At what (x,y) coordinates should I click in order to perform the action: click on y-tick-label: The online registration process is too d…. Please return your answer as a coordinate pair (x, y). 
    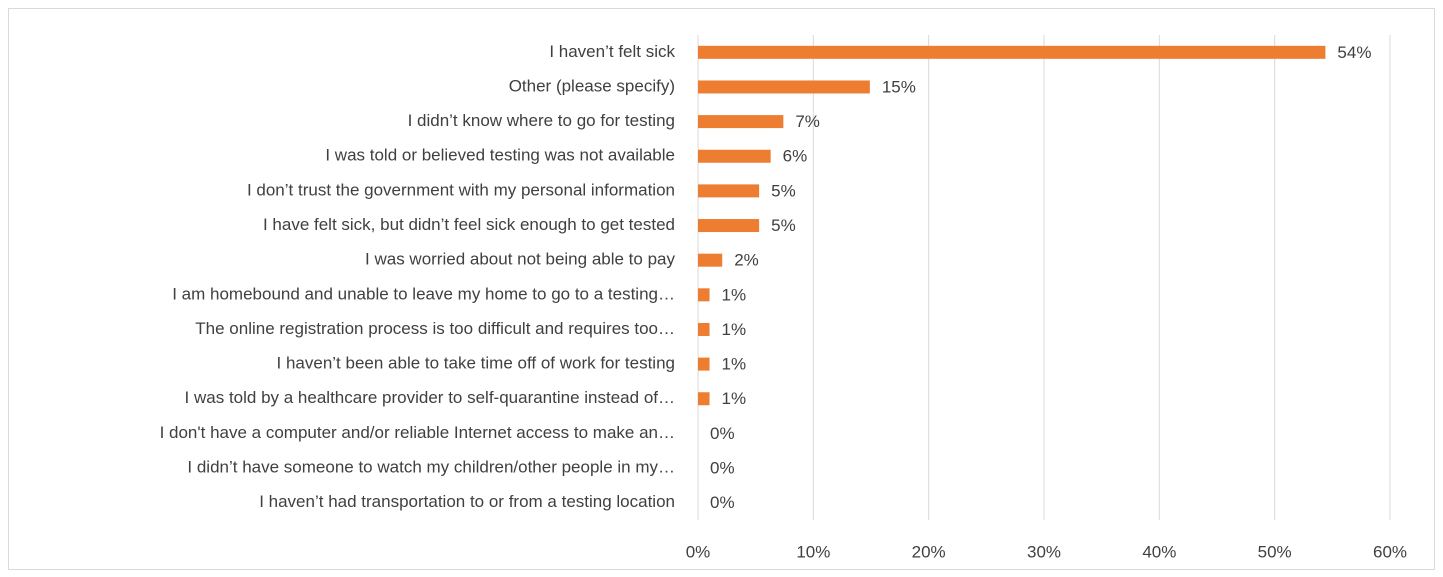
    Looking at the image, I should click on (435, 328).